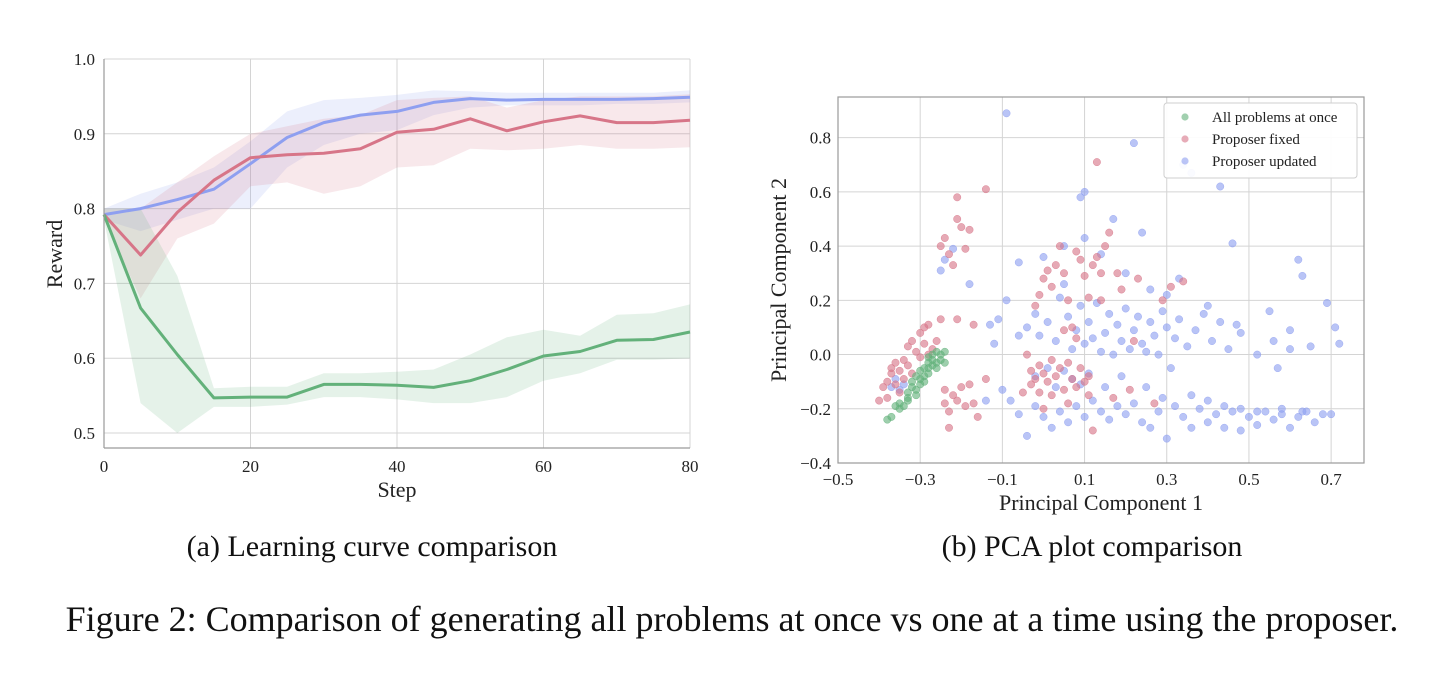  I want to click on chart-a-xtick-label: 40, so click(397, 466).